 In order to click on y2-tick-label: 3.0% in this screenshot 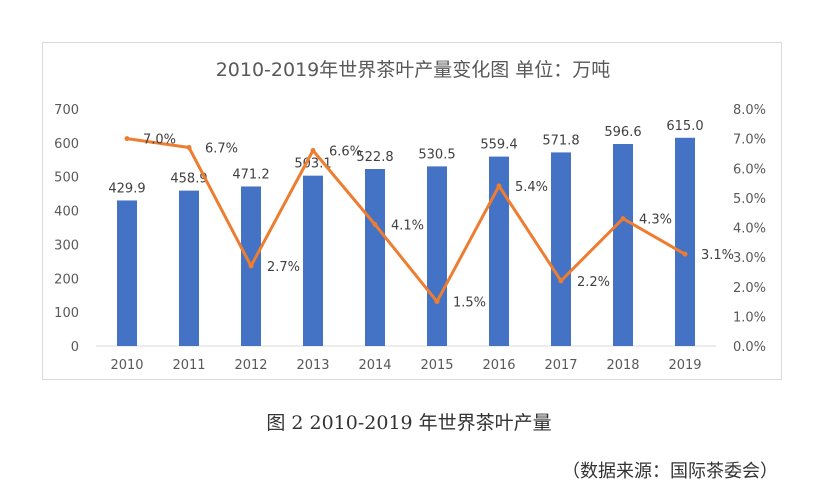, I will do `click(749, 258)`.